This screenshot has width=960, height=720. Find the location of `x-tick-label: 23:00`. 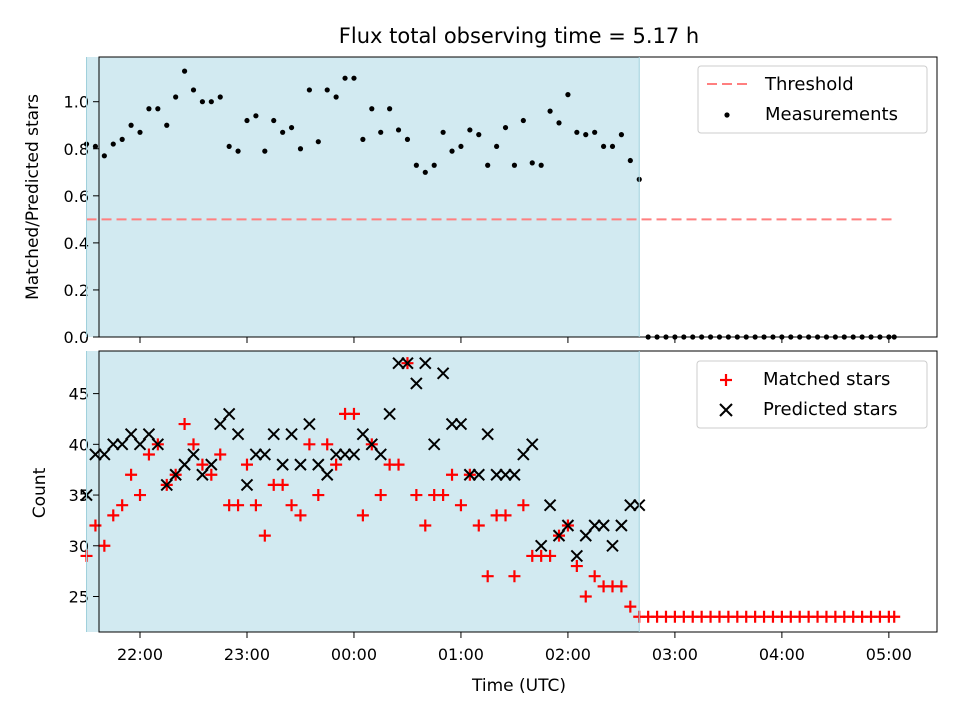

x-tick-label: 23:00 is located at coordinates (247, 654).